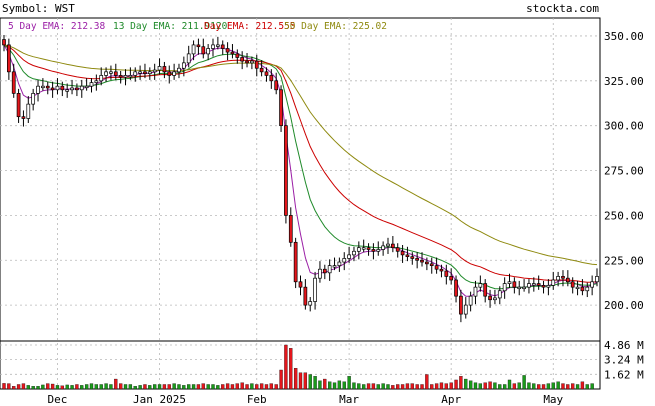 The height and width of the screenshot is (406, 655). What do you see at coordinates (624, 215) in the screenshot?
I see `price-tick-label: 250.00` at bounding box center [624, 215].